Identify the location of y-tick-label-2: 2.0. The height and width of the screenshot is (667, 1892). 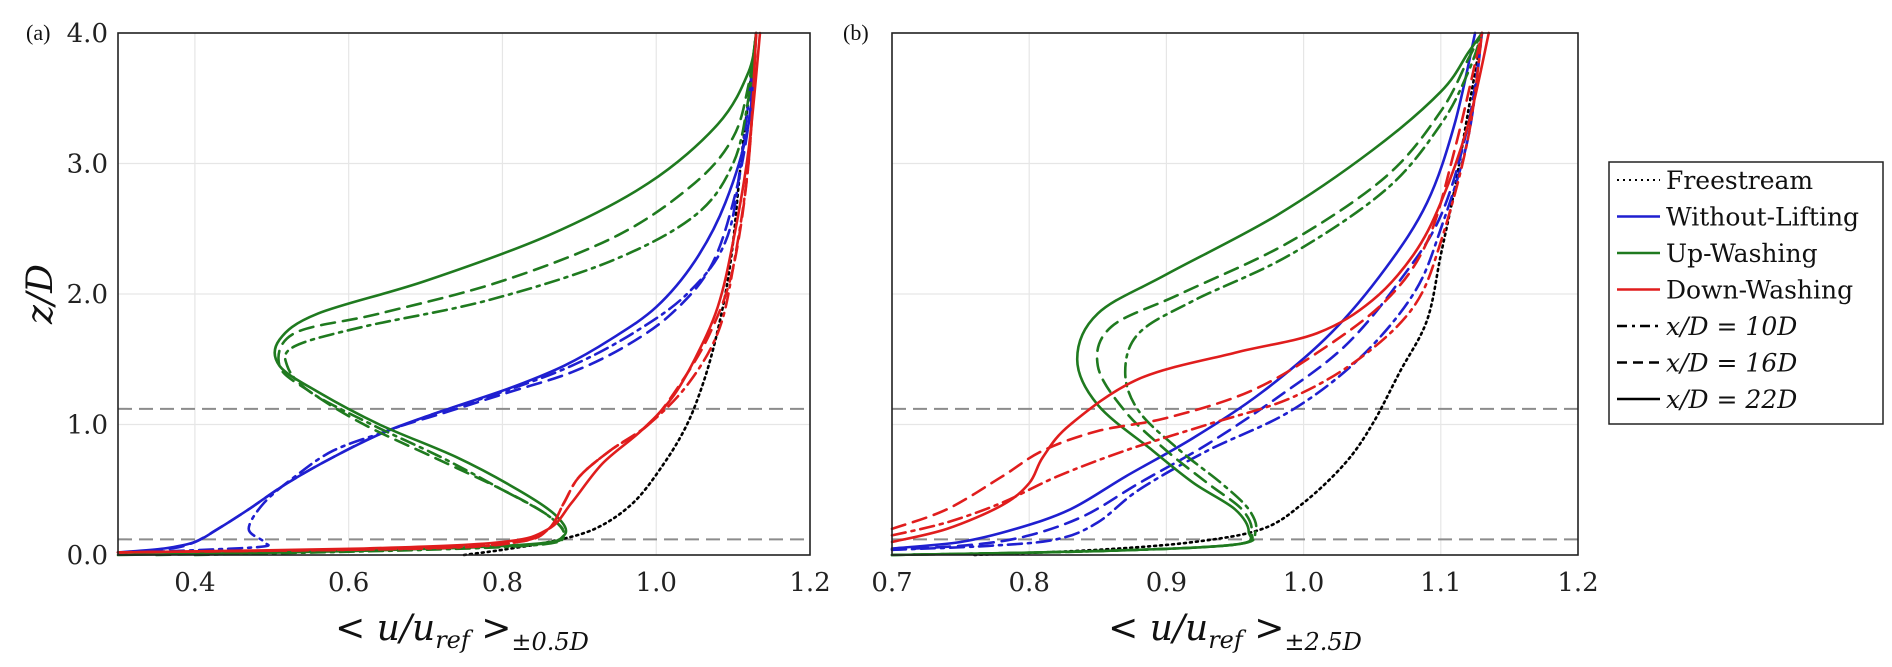
(87, 295).